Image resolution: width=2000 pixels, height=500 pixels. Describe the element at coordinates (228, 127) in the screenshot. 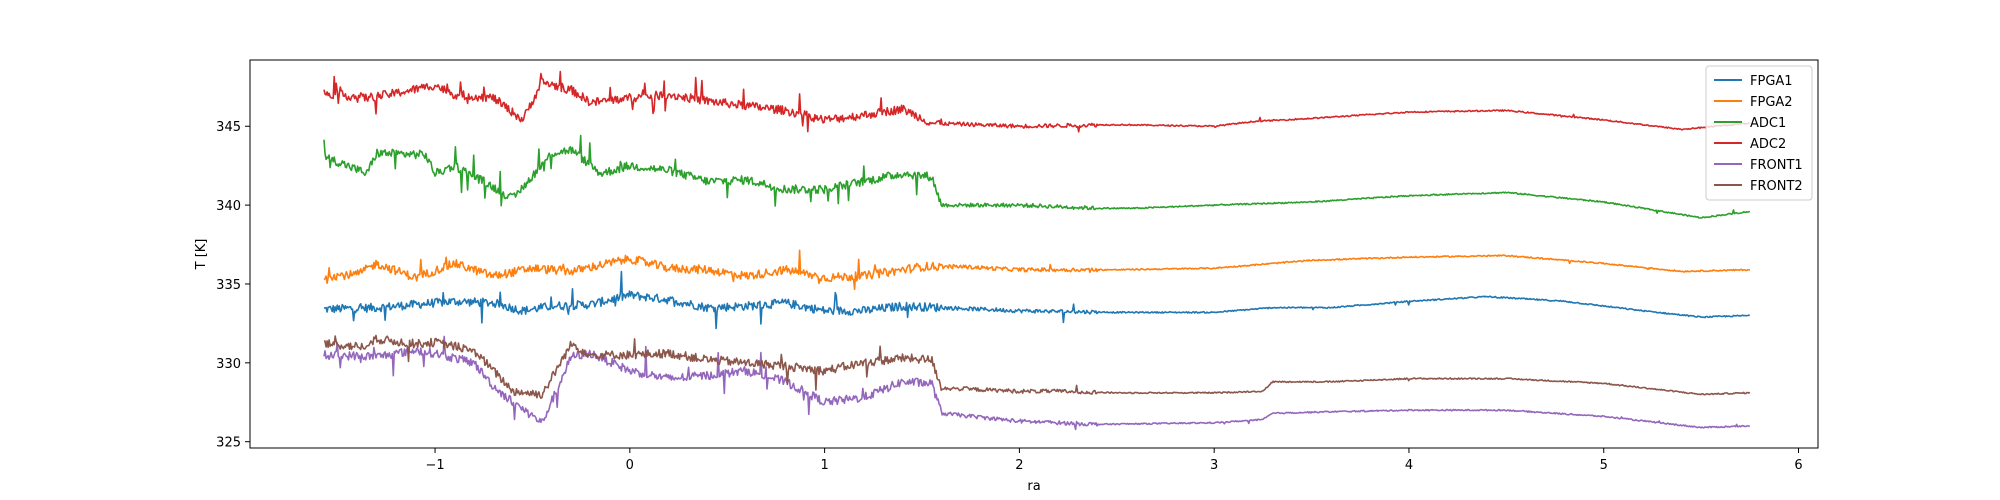

I see `y-tick-label: 345` at that location.